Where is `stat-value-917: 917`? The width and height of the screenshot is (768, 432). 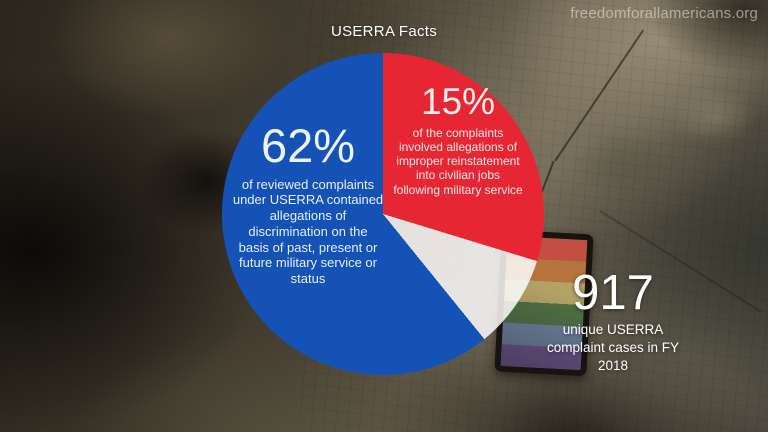
stat-value-917: 917 is located at coordinates (613, 293).